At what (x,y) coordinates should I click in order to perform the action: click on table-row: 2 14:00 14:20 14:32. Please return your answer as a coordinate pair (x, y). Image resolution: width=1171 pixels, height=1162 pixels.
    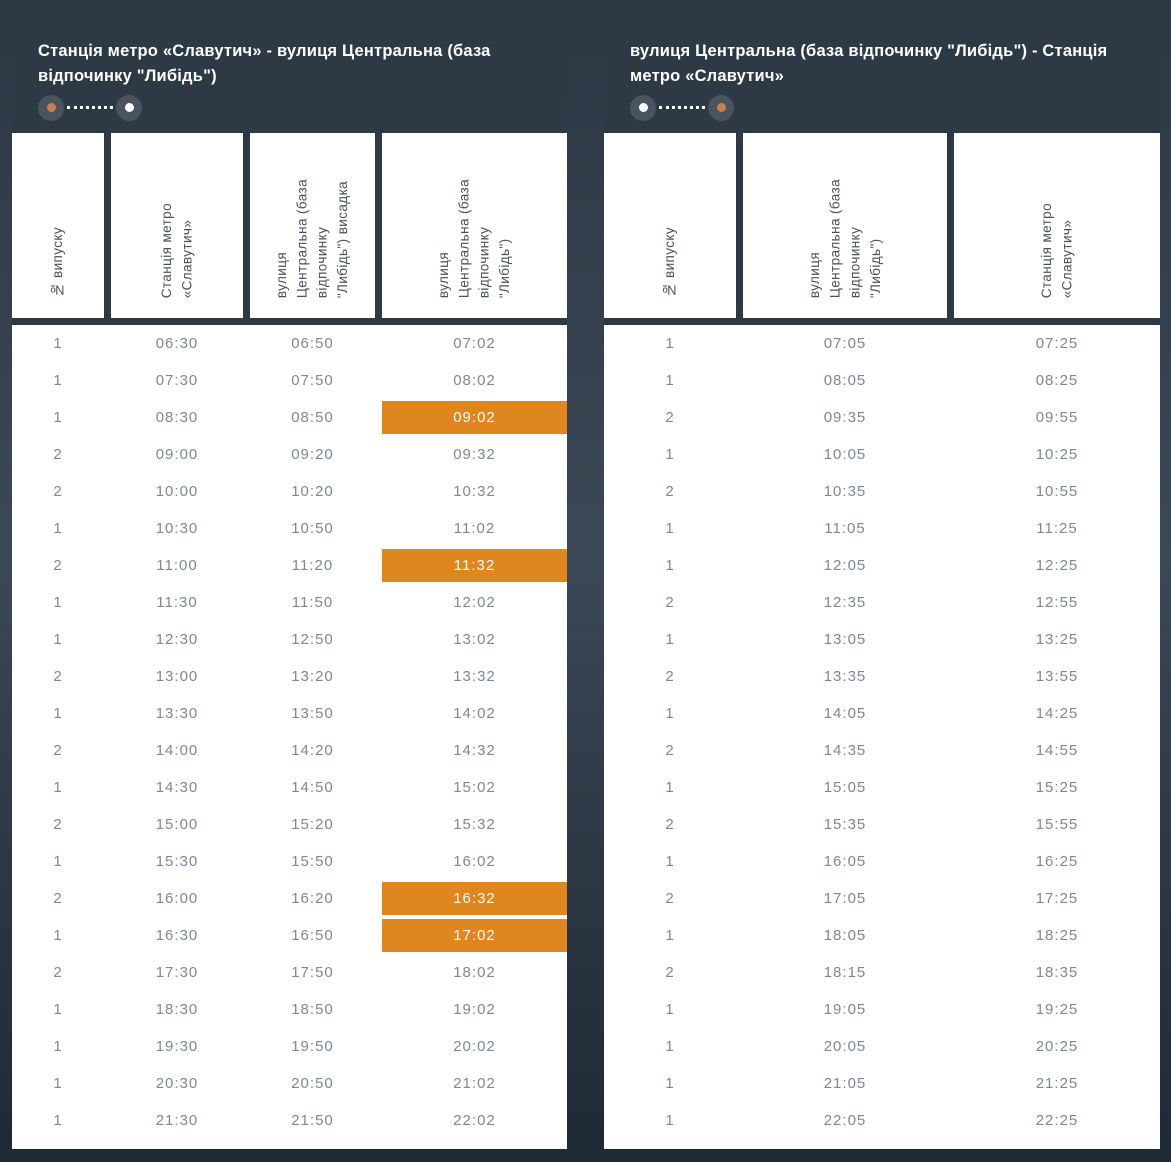
    Looking at the image, I should click on (289, 750).